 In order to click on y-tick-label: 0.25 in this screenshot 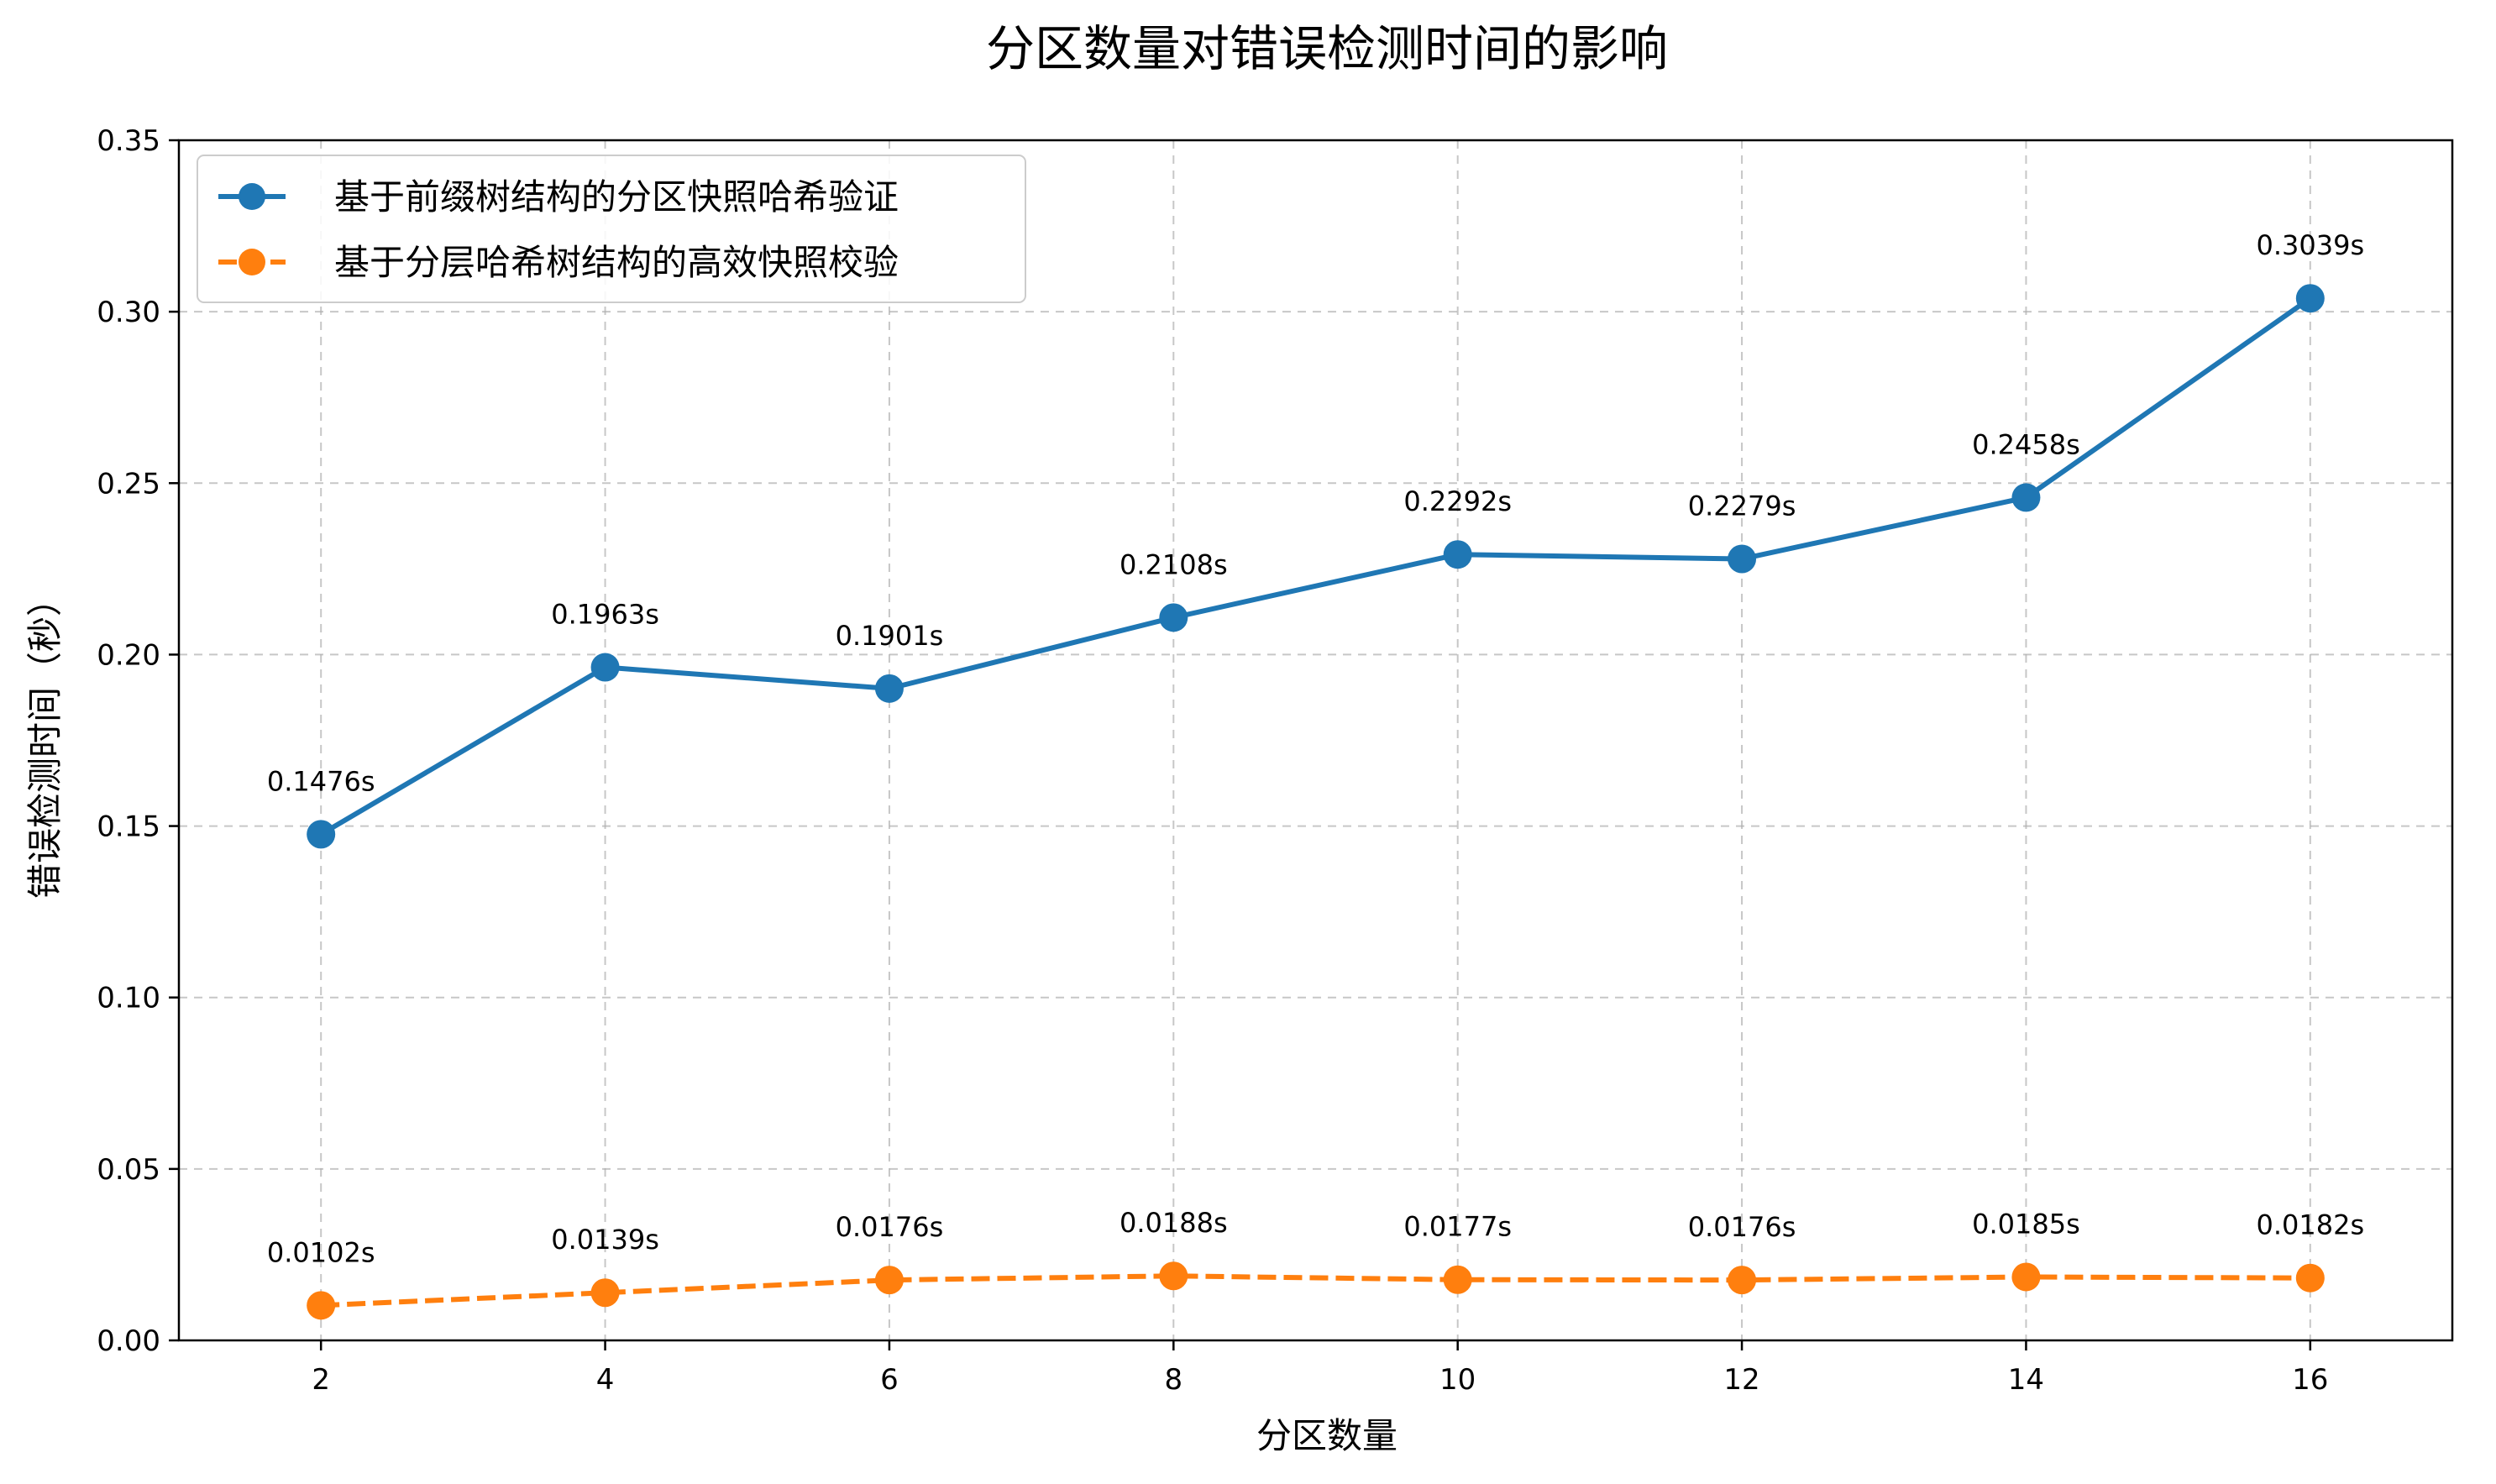, I will do `click(128, 484)`.